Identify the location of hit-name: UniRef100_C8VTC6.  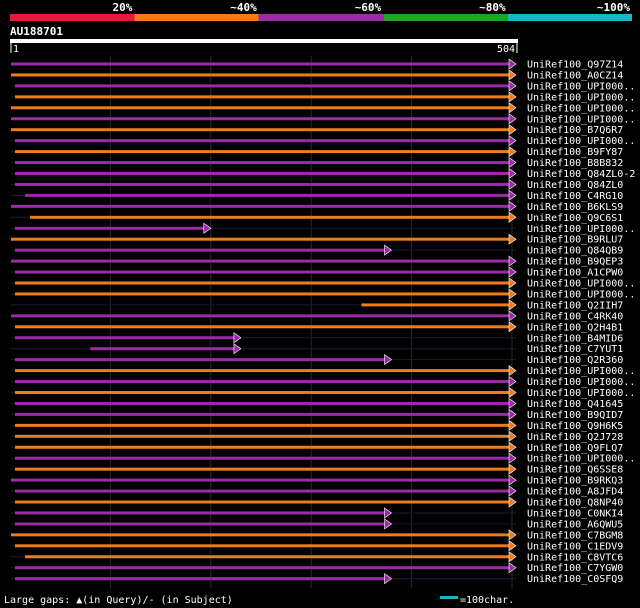
(575, 557).